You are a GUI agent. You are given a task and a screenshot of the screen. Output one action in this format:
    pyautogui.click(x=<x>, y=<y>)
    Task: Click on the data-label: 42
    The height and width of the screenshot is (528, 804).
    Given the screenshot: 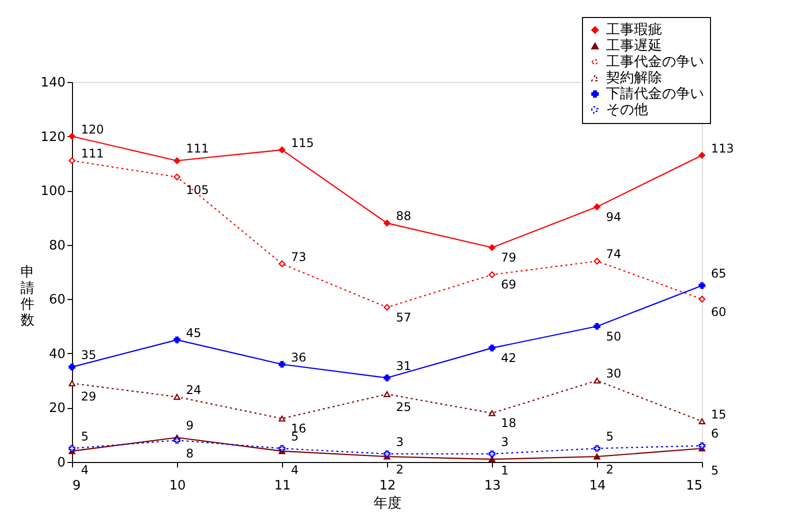 What is the action you would take?
    pyautogui.click(x=508, y=358)
    